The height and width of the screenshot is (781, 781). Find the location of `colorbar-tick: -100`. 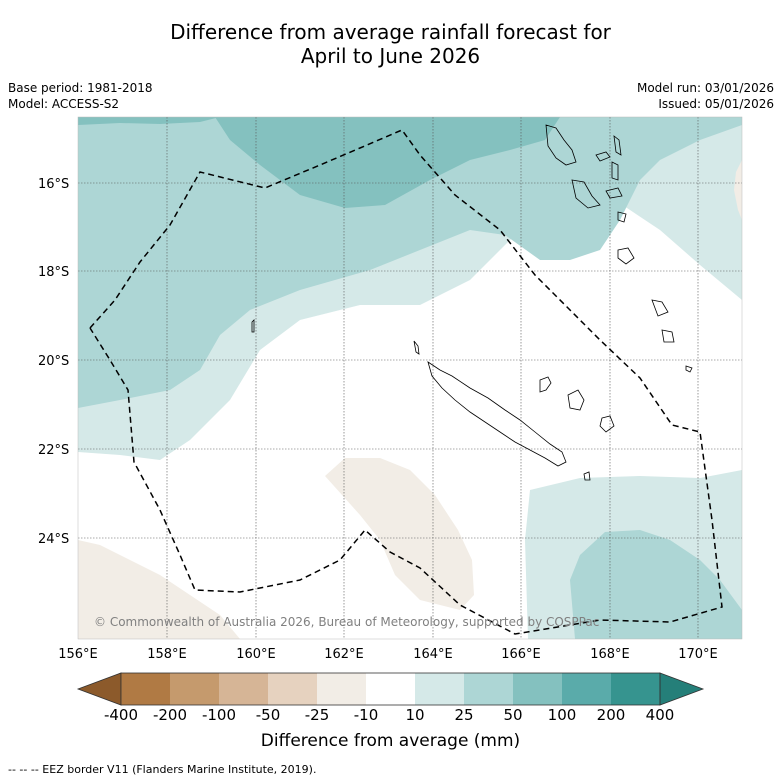

colorbar-tick: -100 is located at coordinates (219, 715).